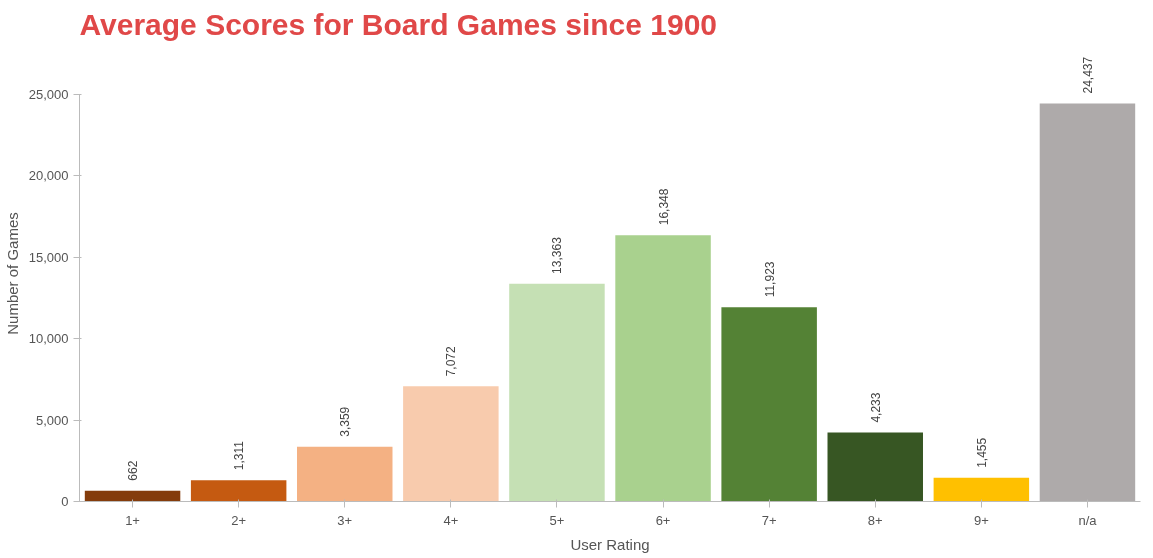  I want to click on x-tick-label: 4+, so click(451, 520).